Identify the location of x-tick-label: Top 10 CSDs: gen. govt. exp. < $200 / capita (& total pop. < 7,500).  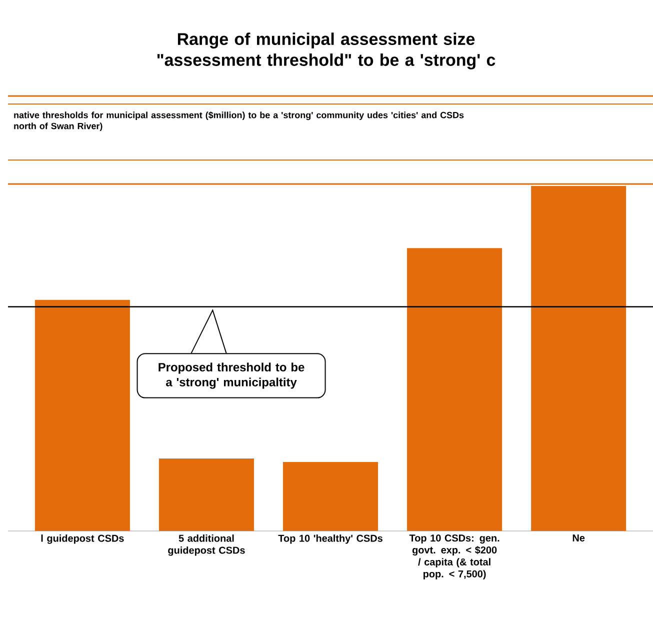
(454, 557).